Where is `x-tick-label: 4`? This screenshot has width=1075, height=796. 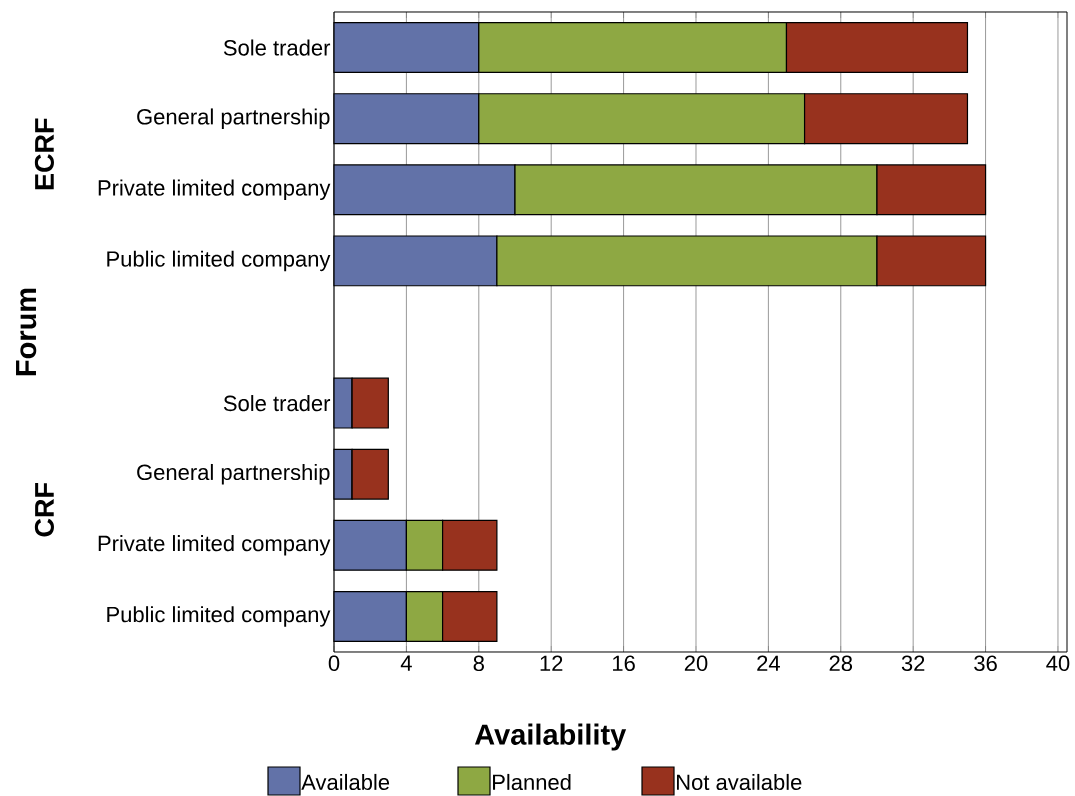 x-tick-label: 4 is located at coordinates (406, 663).